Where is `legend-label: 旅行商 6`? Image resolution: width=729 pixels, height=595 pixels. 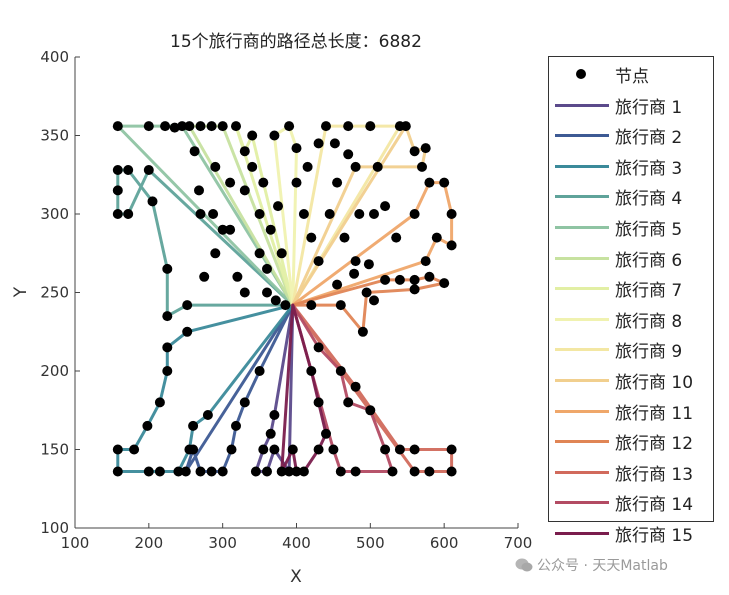 legend-label: 旅行商 6 is located at coordinates (649, 260).